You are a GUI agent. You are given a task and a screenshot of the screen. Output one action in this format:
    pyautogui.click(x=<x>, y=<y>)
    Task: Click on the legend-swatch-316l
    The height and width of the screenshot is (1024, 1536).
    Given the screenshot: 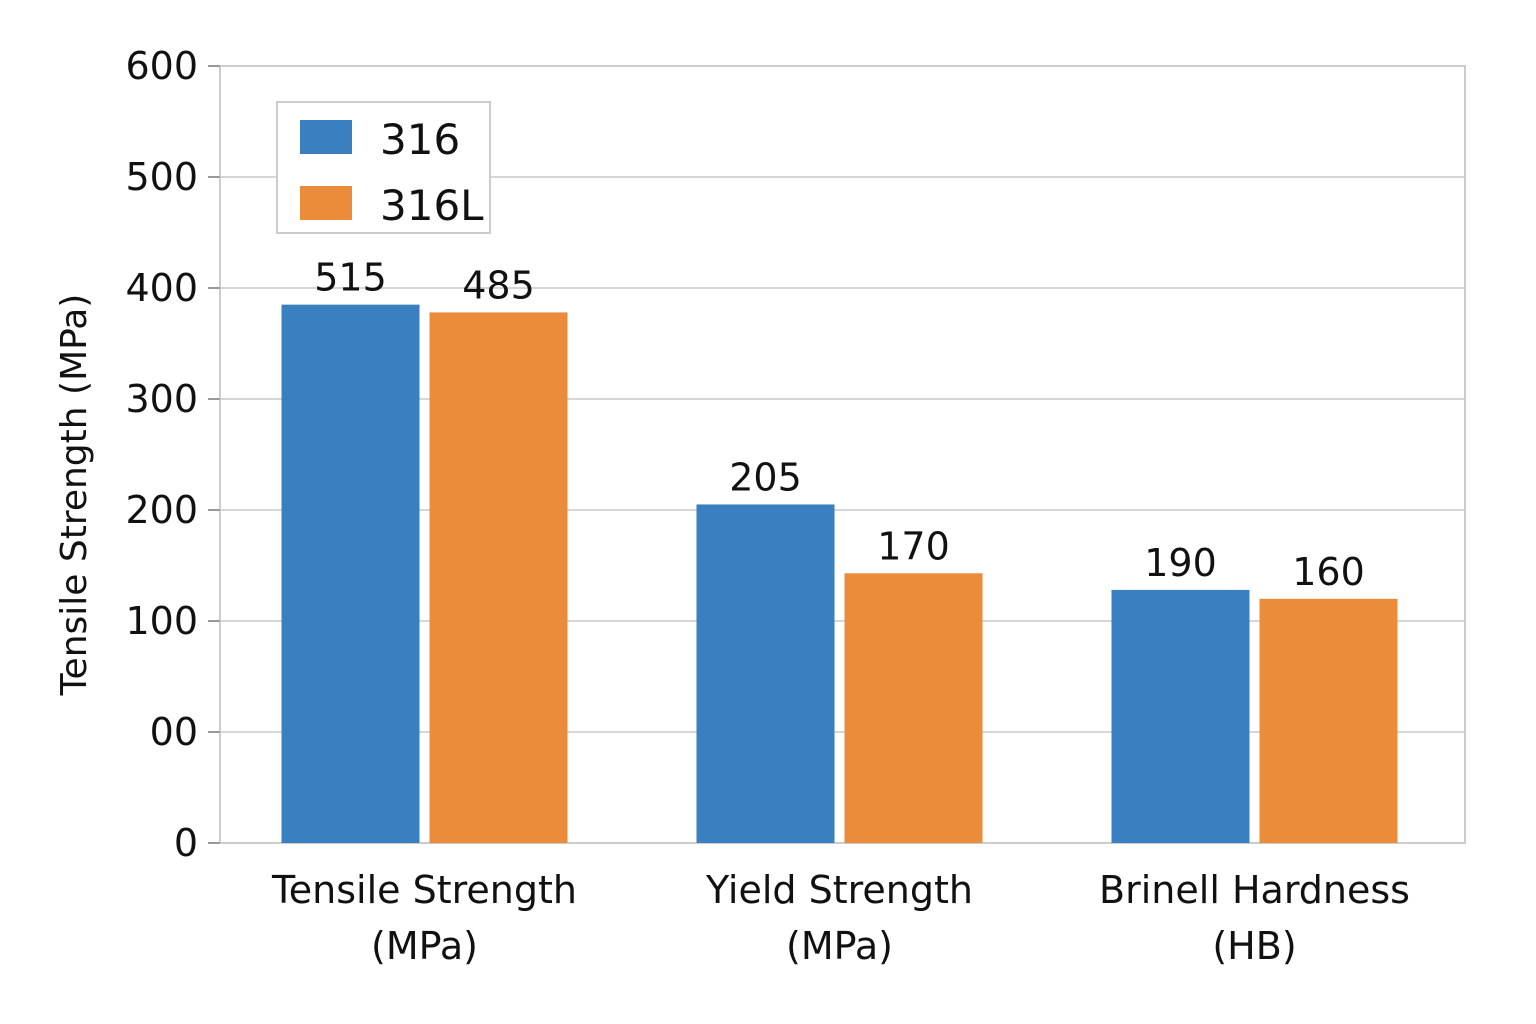 What is the action you would take?
    pyautogui.click(x=326, y=203)
    